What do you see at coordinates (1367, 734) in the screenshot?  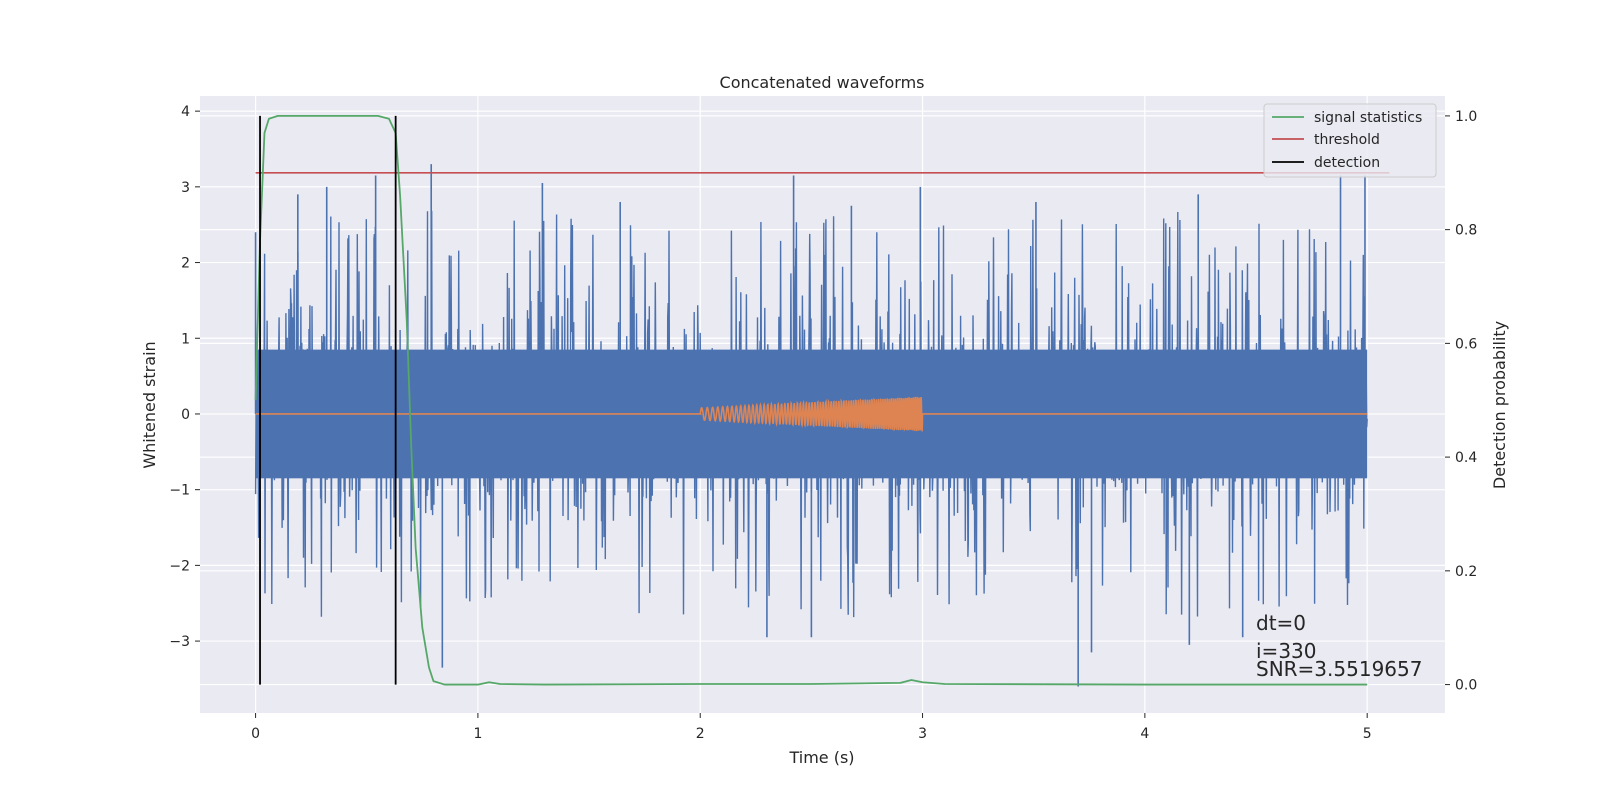 I see `x-tick-label: 5` at bounding box center [1367, 734].